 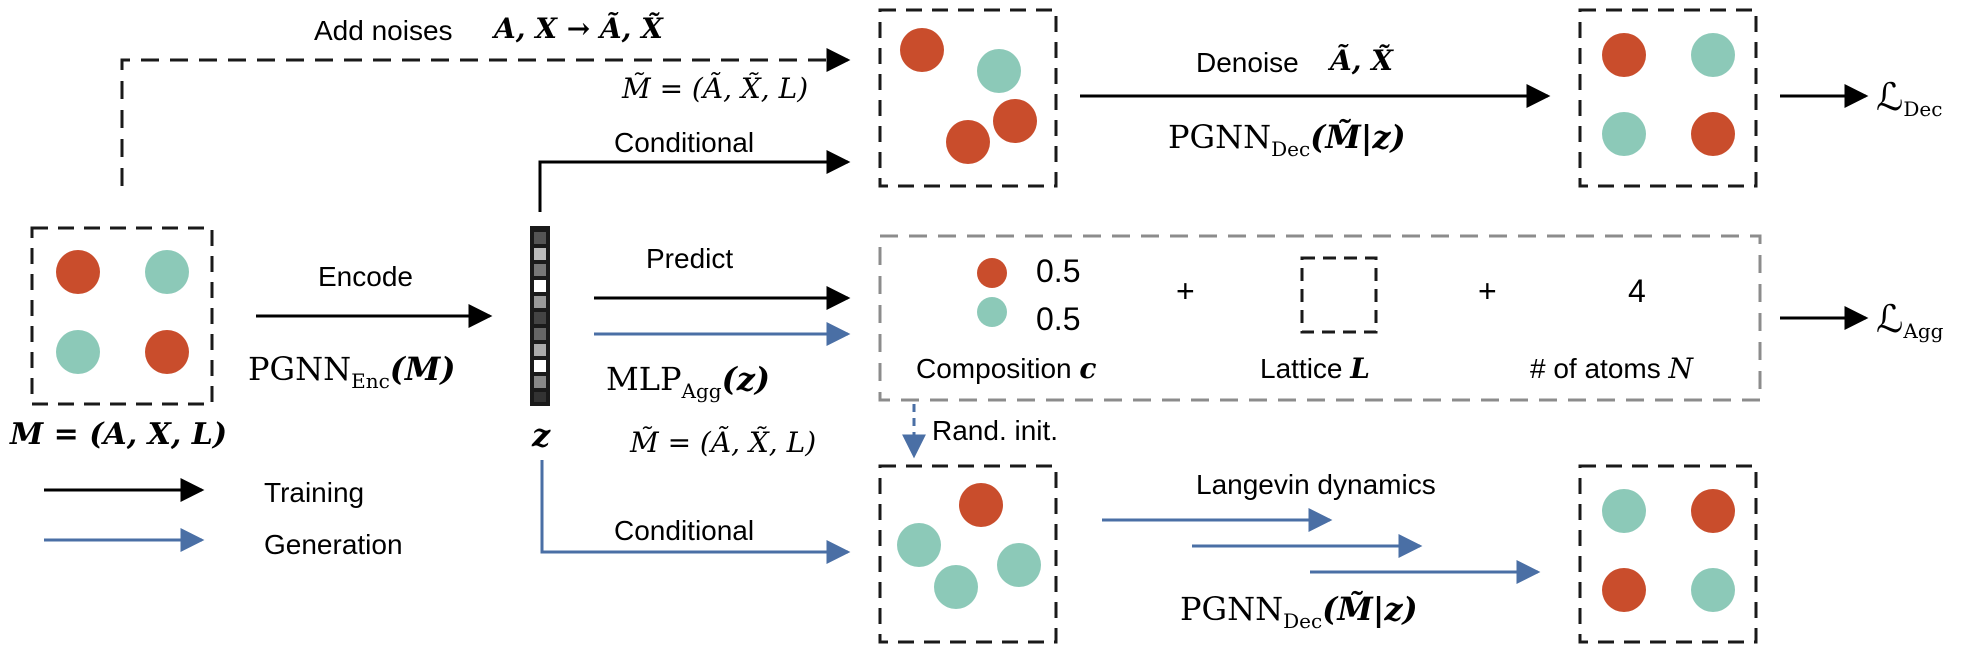 I want to click on add-noise-path, so click(x=485, y=117).